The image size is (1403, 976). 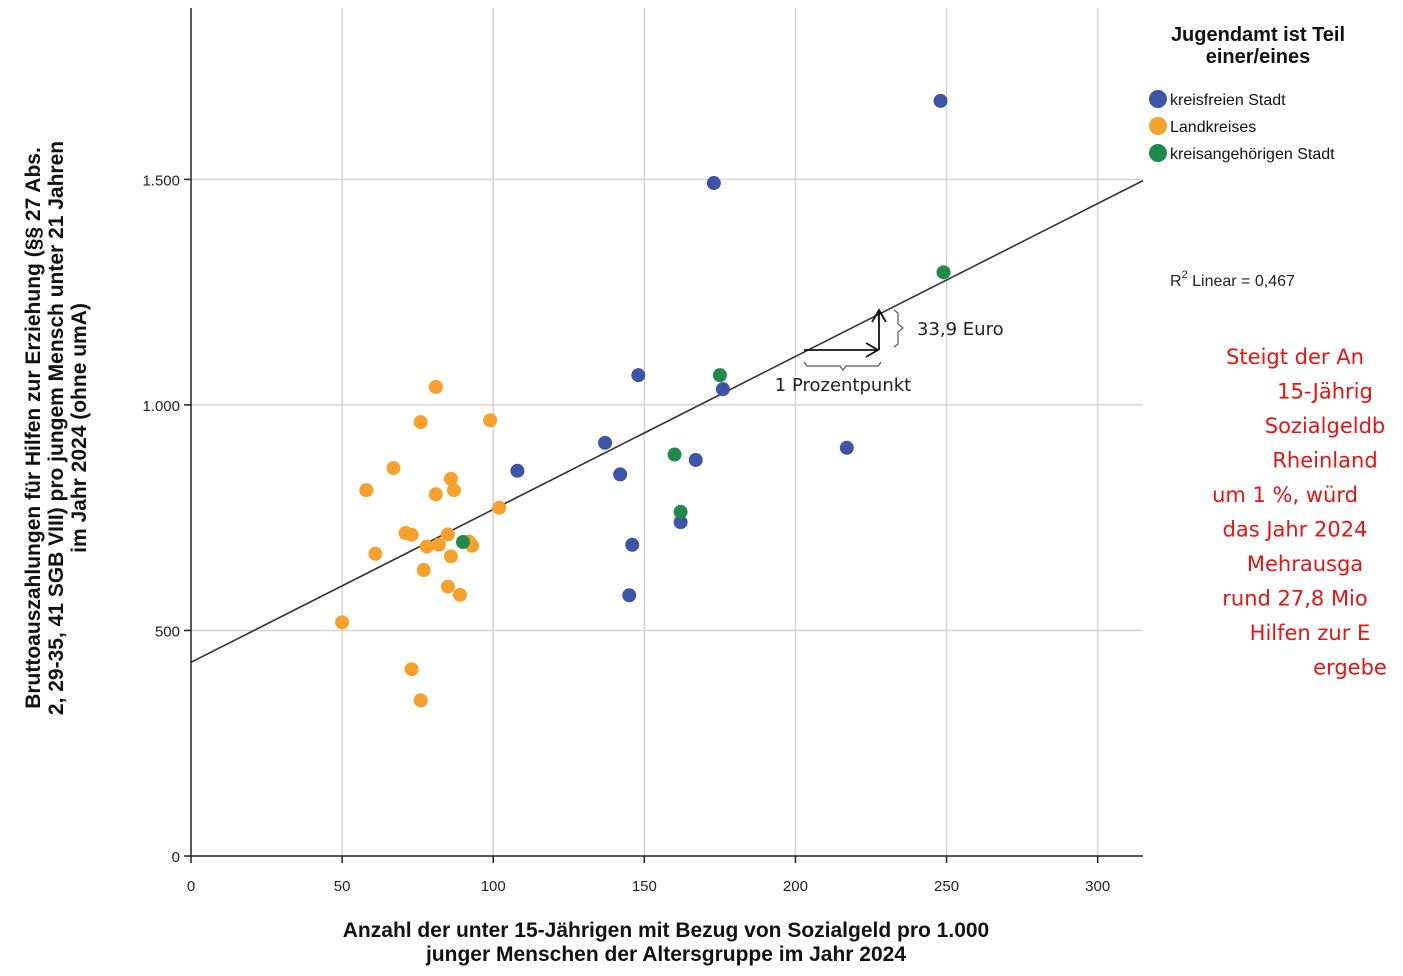 What do you see at coordinates (960, 329) in the screenshot?
I see `delta-y-label: 33,9 Euro` at bounding box center [960, 329].